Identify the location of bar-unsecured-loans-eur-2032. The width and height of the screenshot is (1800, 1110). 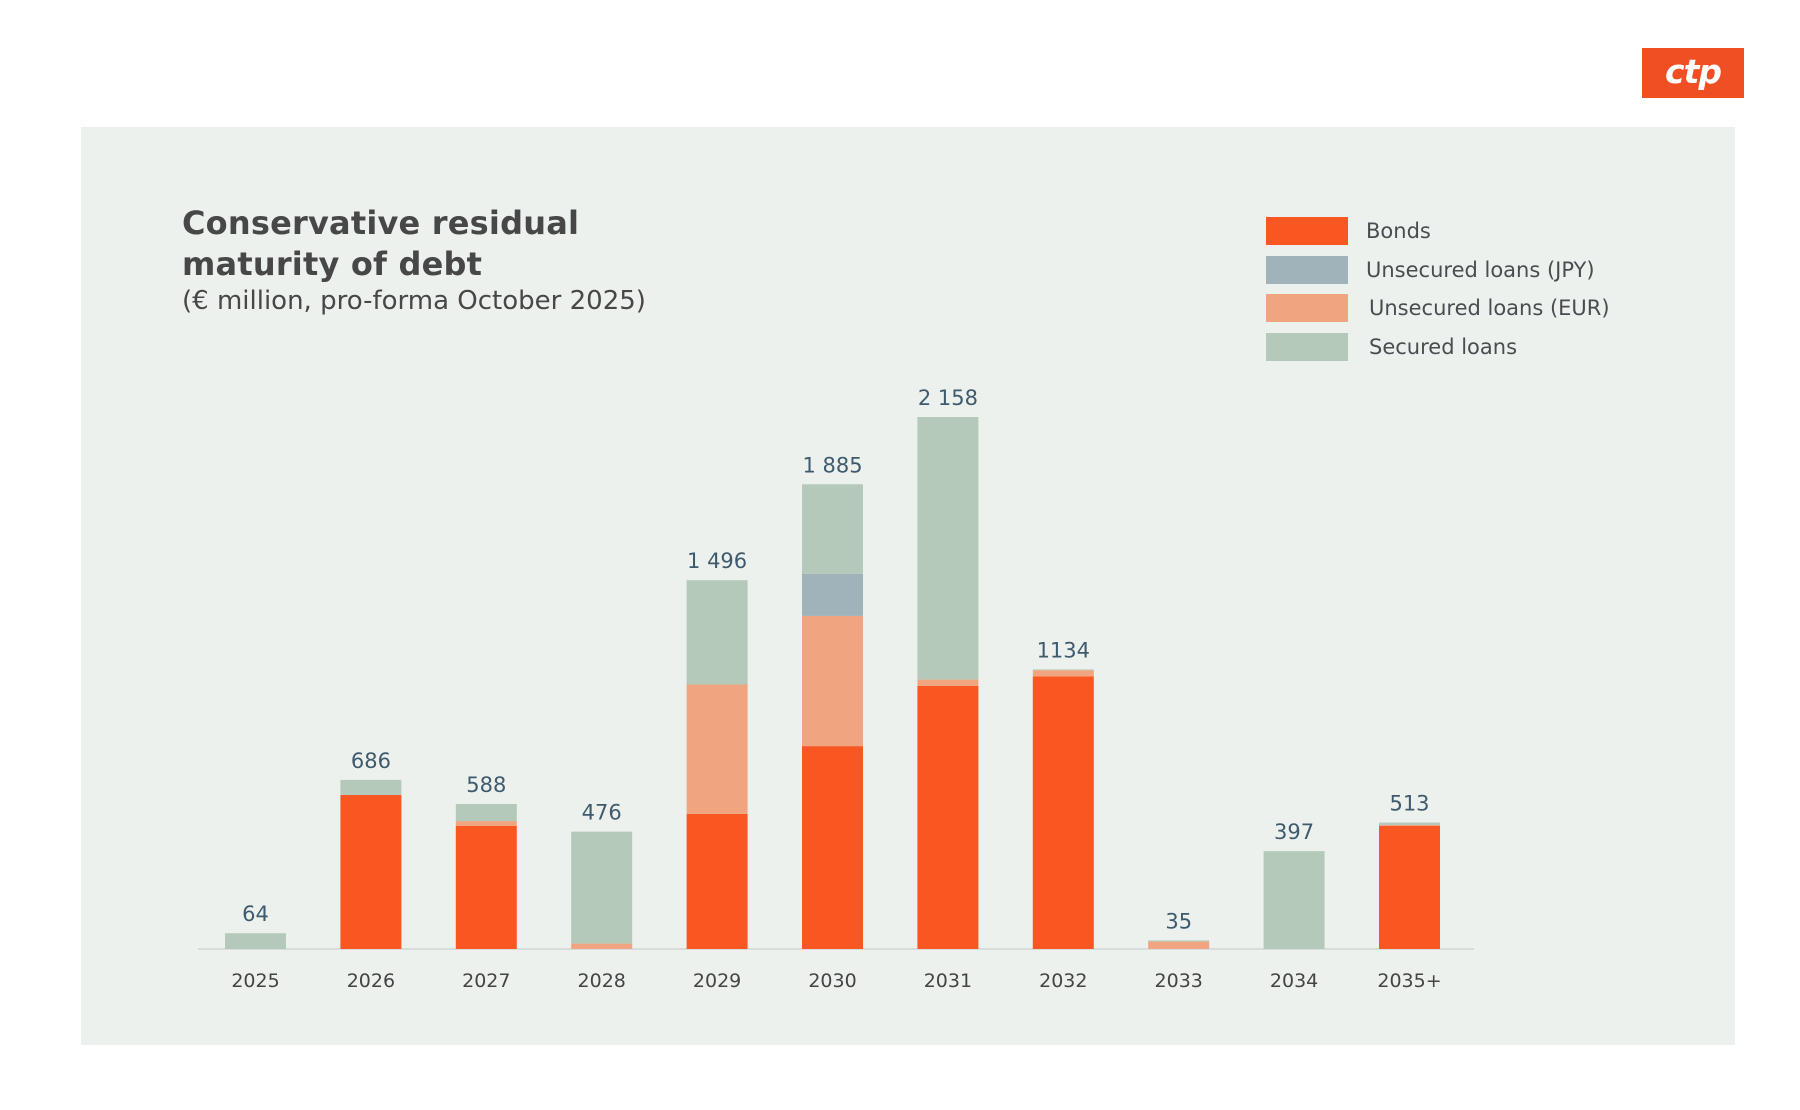
(1063, 673).